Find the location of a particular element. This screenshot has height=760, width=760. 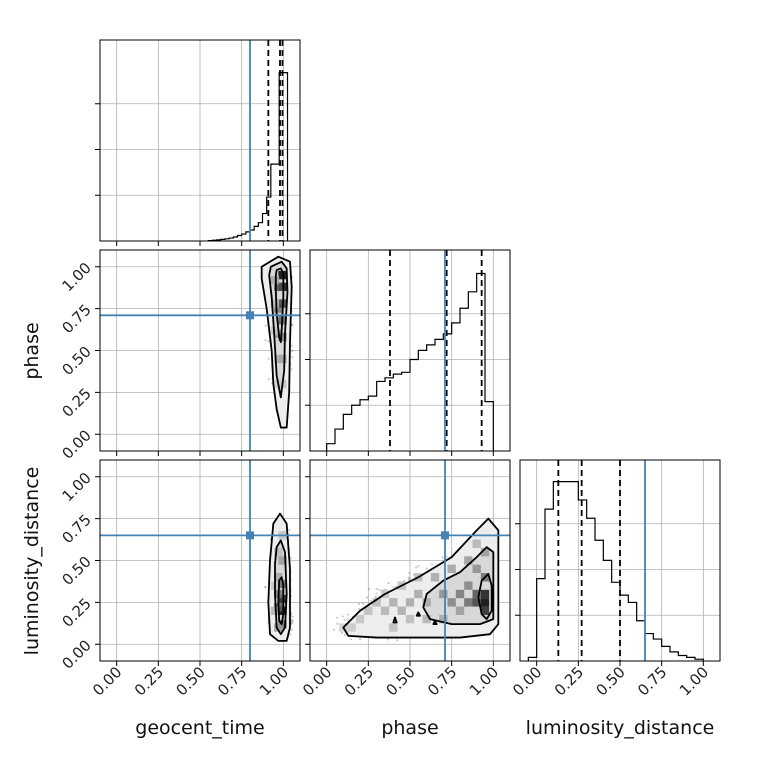

panel-2d-phase-luminosity-distance: 0.00 0.25 0.50 0.75 1.00 is located at coordinates (405, 579).